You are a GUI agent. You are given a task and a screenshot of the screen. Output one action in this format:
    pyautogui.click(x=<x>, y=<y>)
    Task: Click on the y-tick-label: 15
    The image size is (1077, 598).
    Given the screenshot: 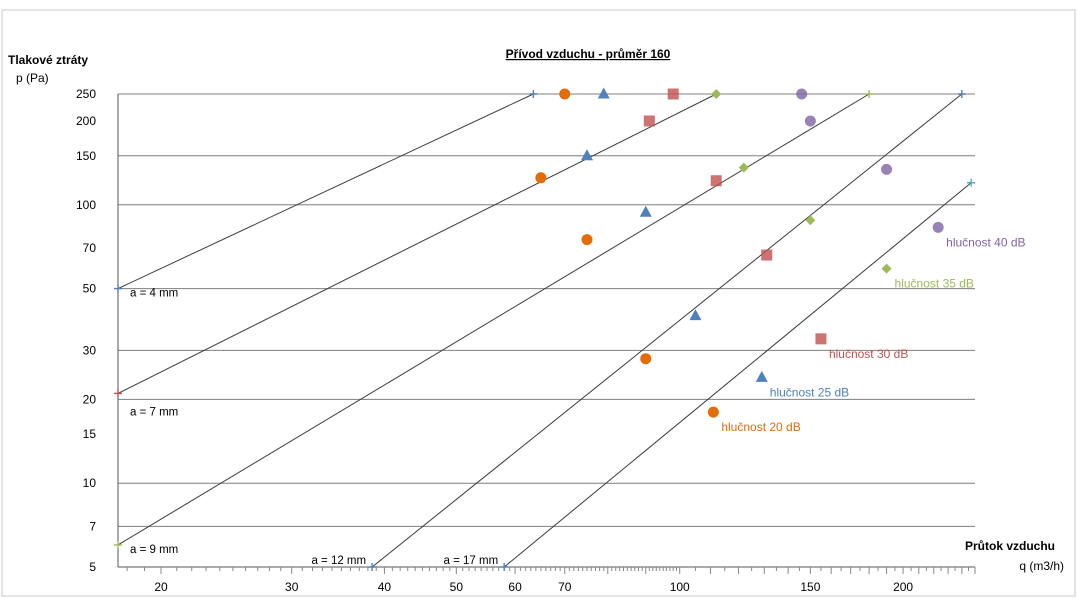 What is the action you would take?
    pyautogui.click(x=90, y=434)
    